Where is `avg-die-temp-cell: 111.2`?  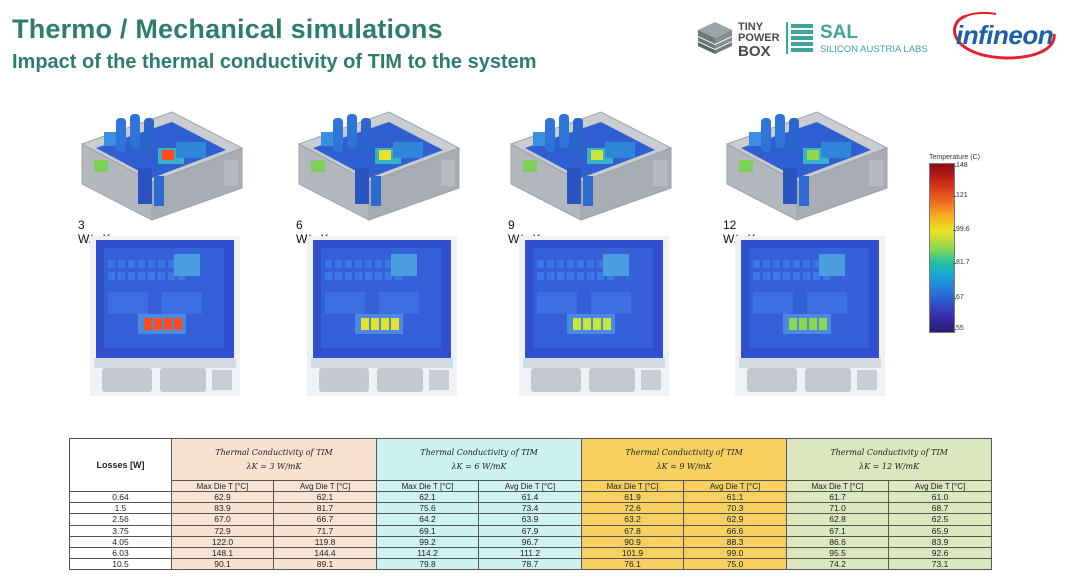 avg-die-temp-cell: 111.2 is located at coordinates (530, 553).